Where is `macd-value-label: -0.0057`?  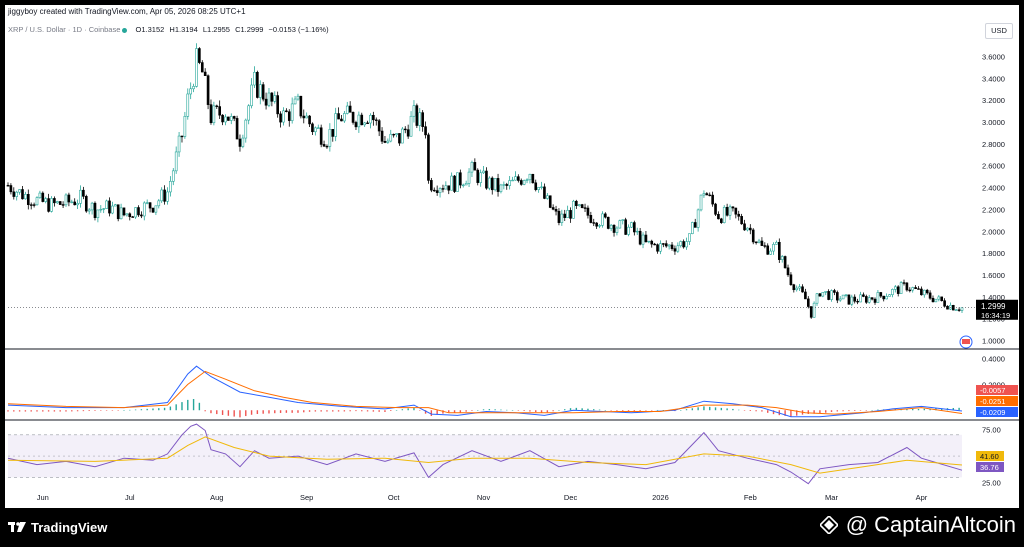
macd-value-label: -0.0057 is located at coordinates (992, 390).